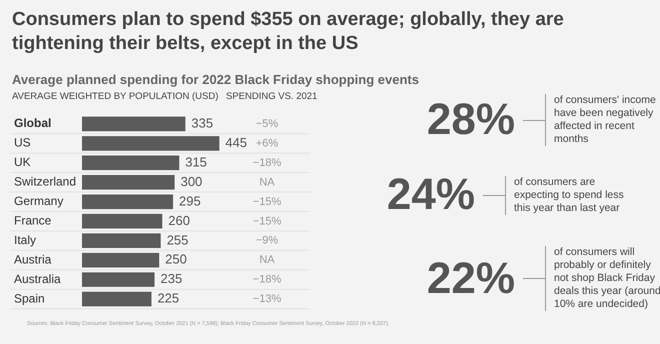  Describe the element at coordinates (33, 259) in the screenshot. I see `y-tick-label: Austria` at that location.